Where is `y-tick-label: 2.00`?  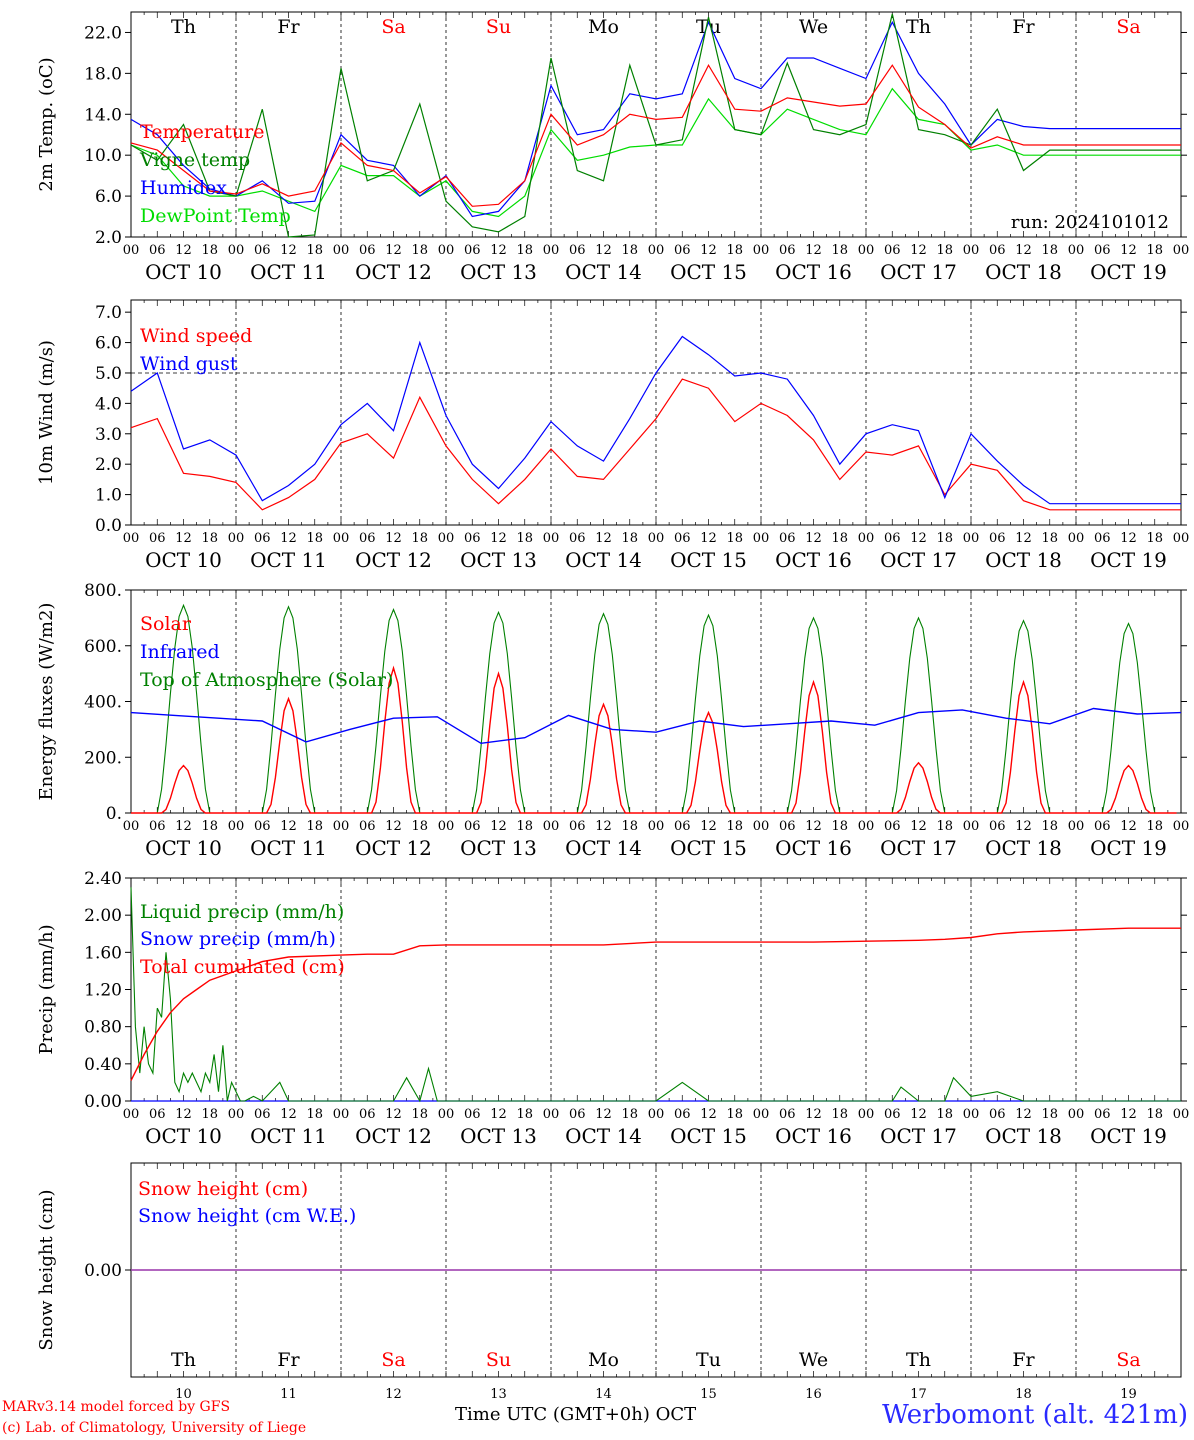
y-tick-label: 2.00 is located at coordinates (103, 916).